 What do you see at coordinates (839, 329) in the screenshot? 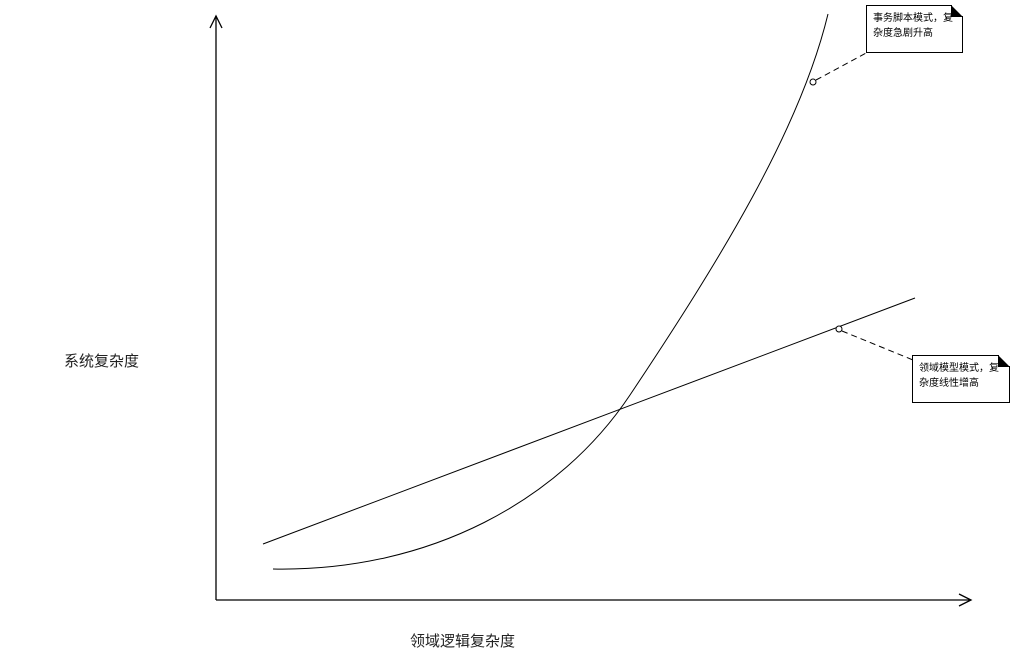
I see `domain-model-marker` at bounding box center [839, 329].